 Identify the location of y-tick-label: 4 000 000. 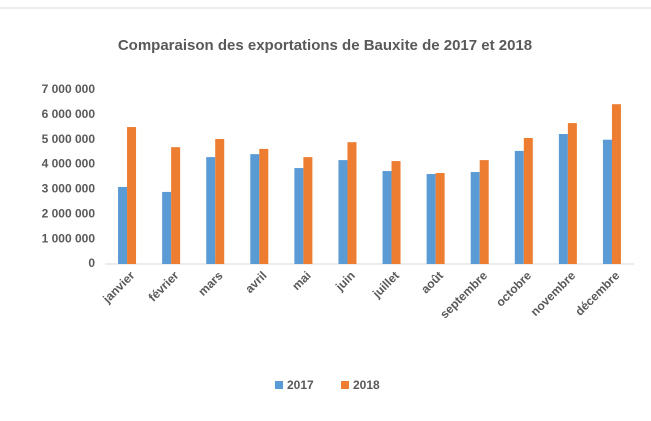
(69, 164).